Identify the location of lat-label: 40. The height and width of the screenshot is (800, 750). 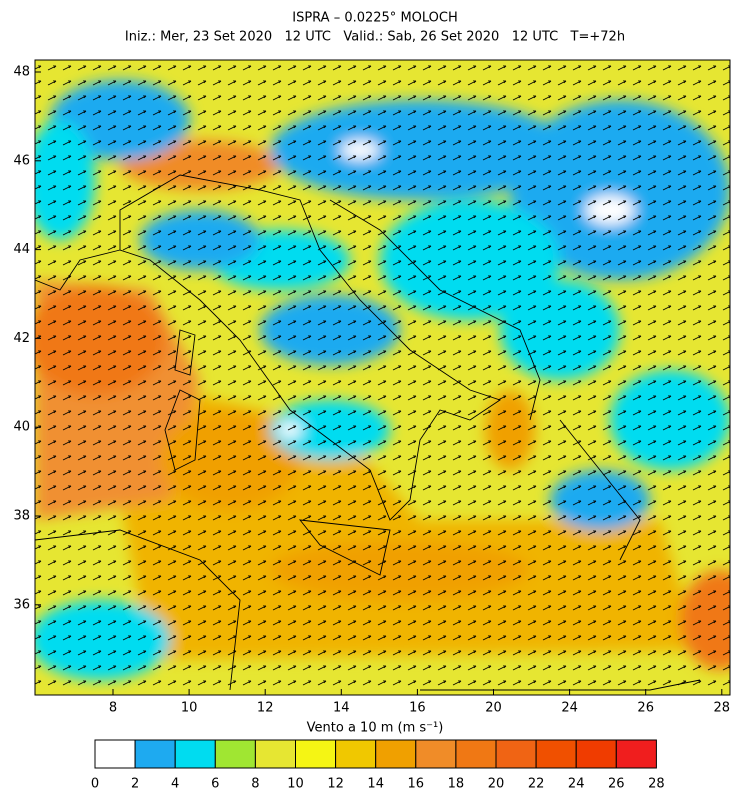
(21, 427).